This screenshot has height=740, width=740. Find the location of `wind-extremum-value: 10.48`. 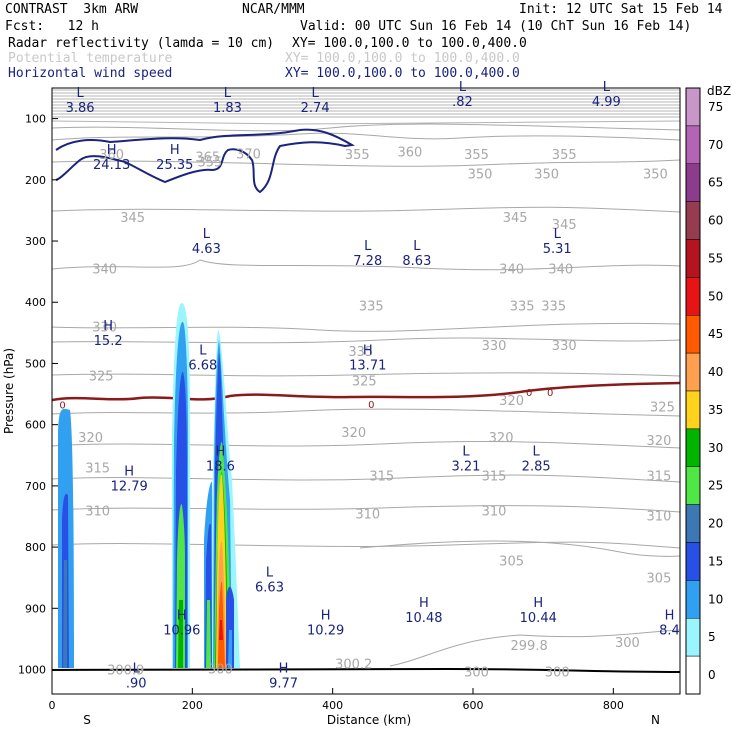

wind-extremum-value: 10.48 is located at coordinates (423, 618).